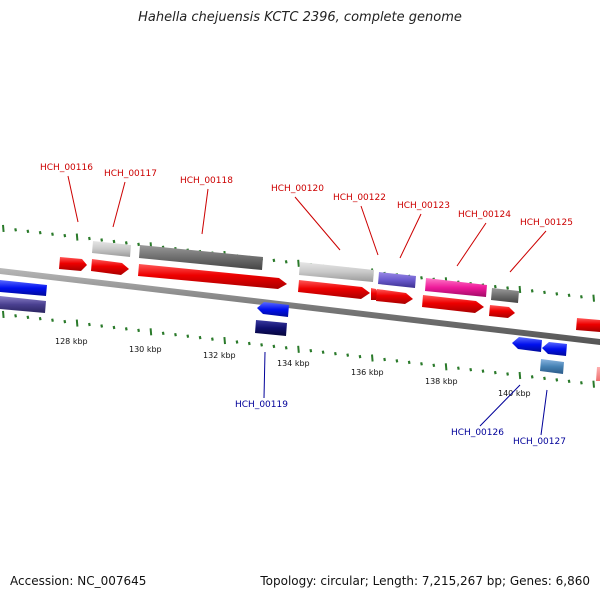  I want to click on gene-label-reverse: HCH_00127, so click(539, 442).